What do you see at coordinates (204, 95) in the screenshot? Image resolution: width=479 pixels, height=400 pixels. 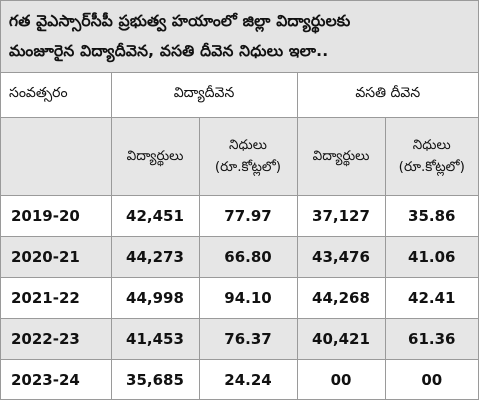 I see `vidya-deevena-header: విద్యాదీవెన` at bounding box center [204, 95].